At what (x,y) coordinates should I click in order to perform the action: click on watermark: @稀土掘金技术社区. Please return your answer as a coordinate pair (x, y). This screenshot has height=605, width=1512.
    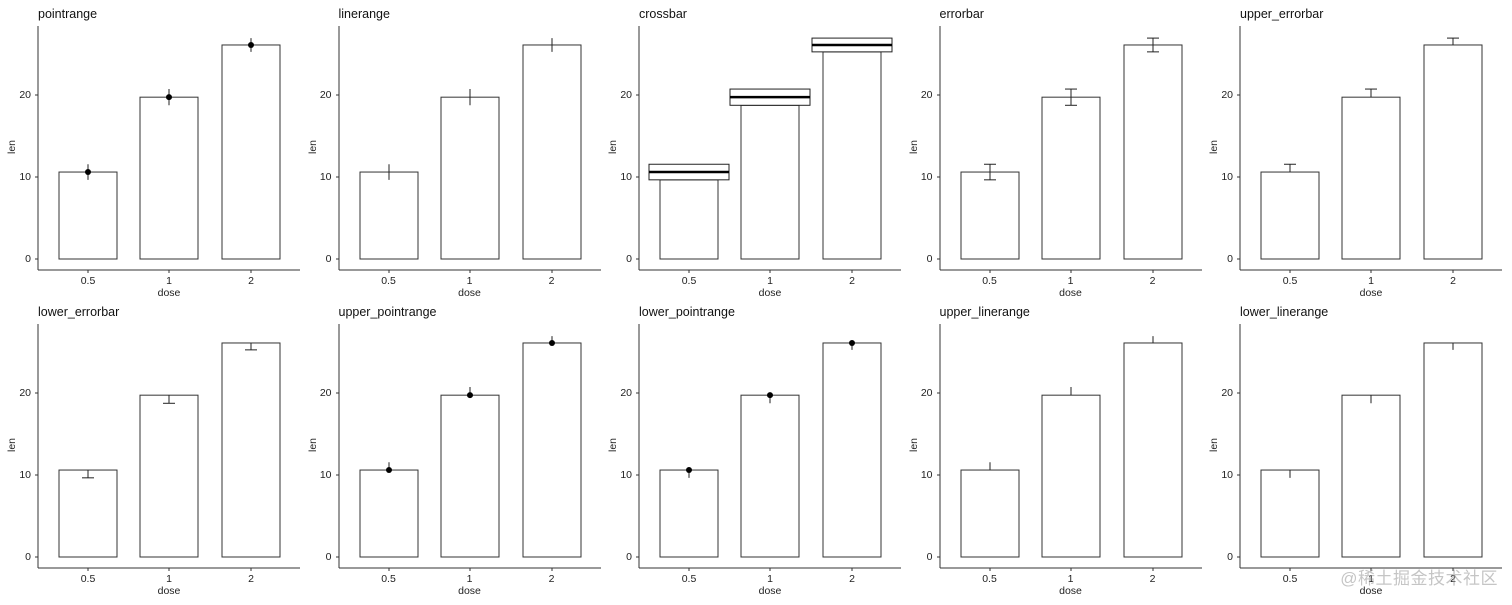
    Looking at the image, I should click on (1419, 578).